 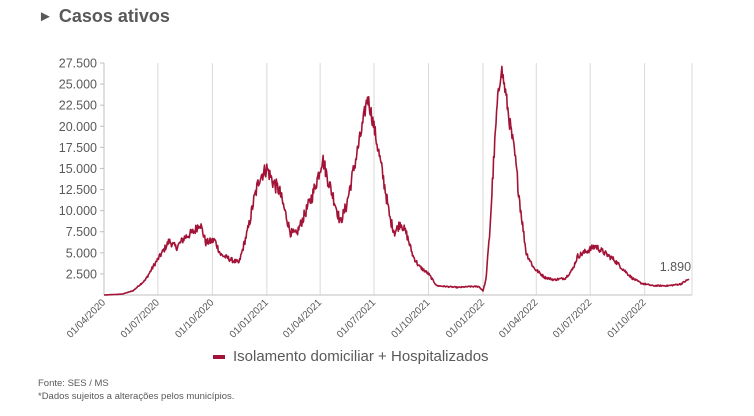 I want to click on y-tick-label: 12.500, so click(x=78, y=190).